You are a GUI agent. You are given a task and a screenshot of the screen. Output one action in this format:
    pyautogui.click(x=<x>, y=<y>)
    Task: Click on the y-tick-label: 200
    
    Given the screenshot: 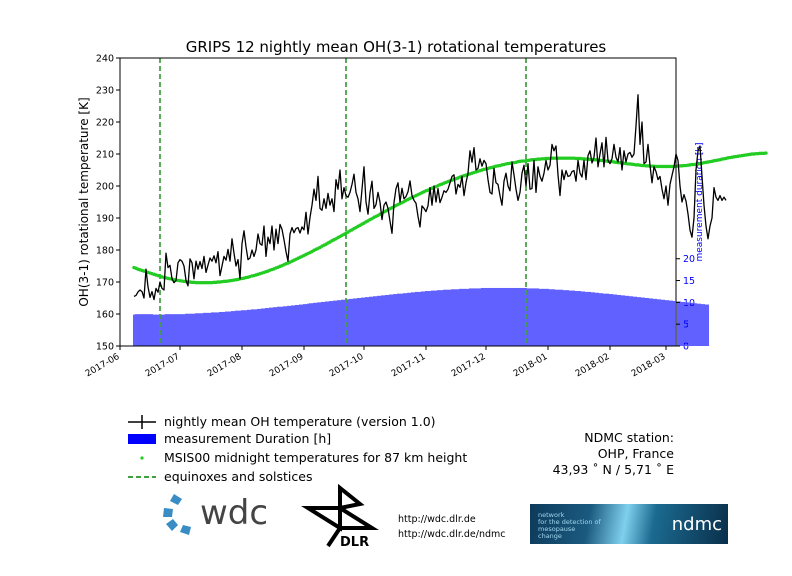 What is the action you would take?
    pyautogui.click(x=105, y=187)
    